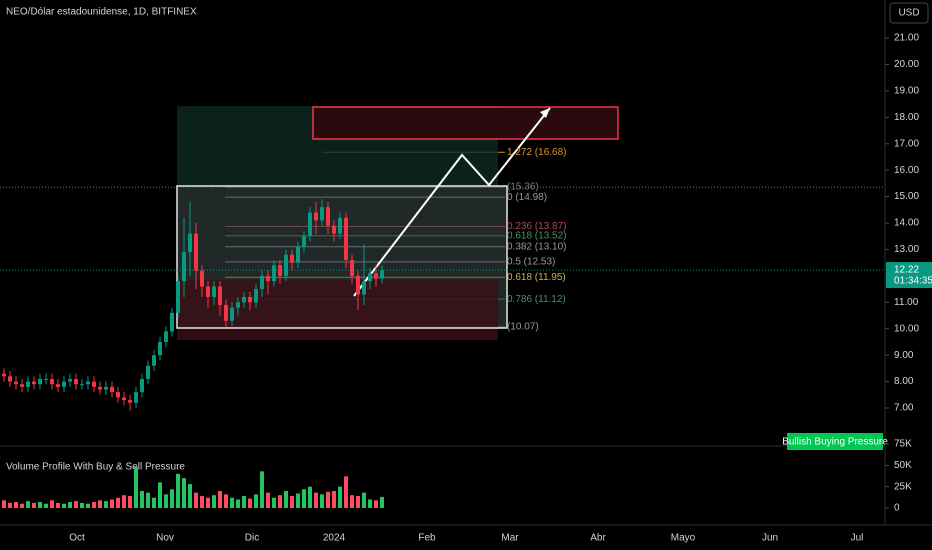 The width and height of the screenshot is (932, 550). Describe the element at coordinates (452, 202) in the screenshot. I see `projection-arrow` at that location.